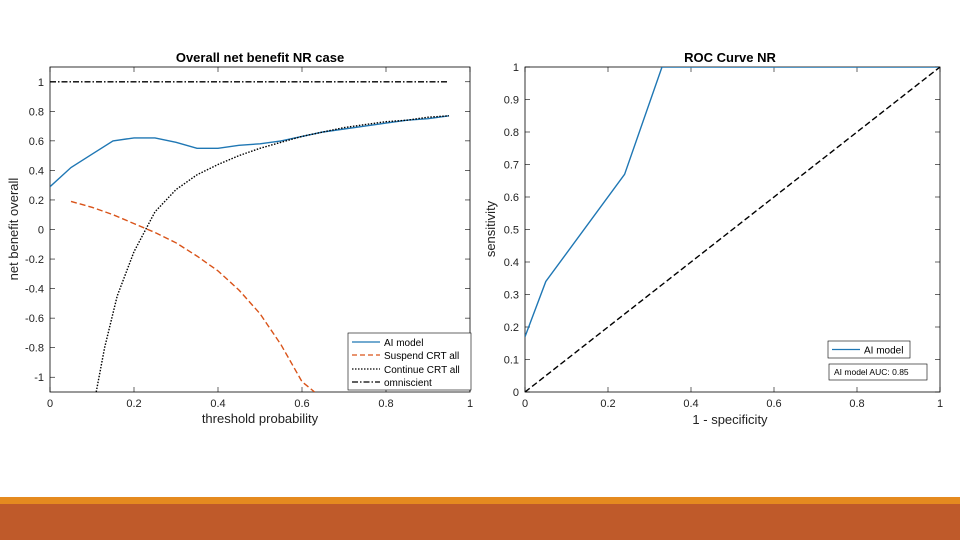  What do you see at coordinates (34, 349) in the screenshot?
I see `net-benefit-y-tick-label: -0.8` at bounding box center [34, 349].